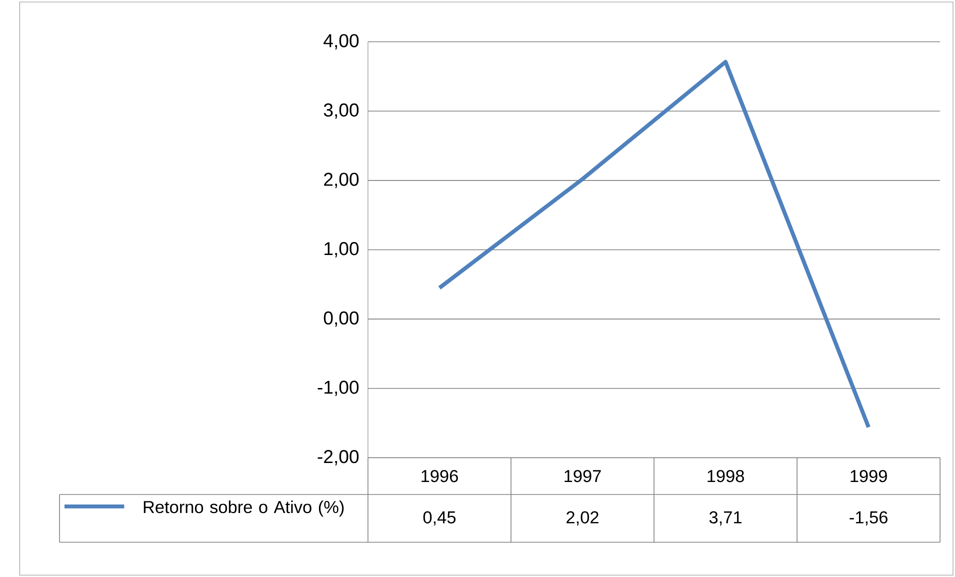 The height and width of the screenshot is (577, 955). I want to click on y-tick-label: 1,00, so click(341, 250).